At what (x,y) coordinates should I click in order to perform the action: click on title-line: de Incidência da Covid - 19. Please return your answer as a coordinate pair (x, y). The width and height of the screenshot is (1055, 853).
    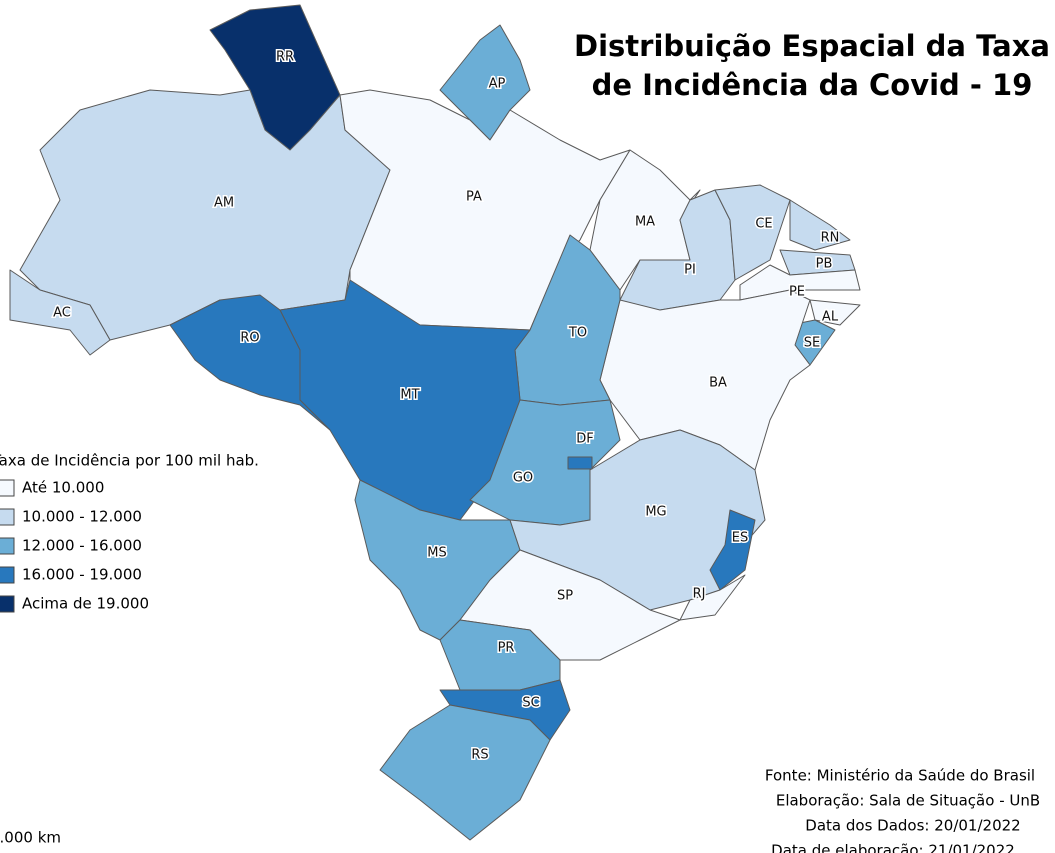
    Looking at the image, I should click on (812, 85).